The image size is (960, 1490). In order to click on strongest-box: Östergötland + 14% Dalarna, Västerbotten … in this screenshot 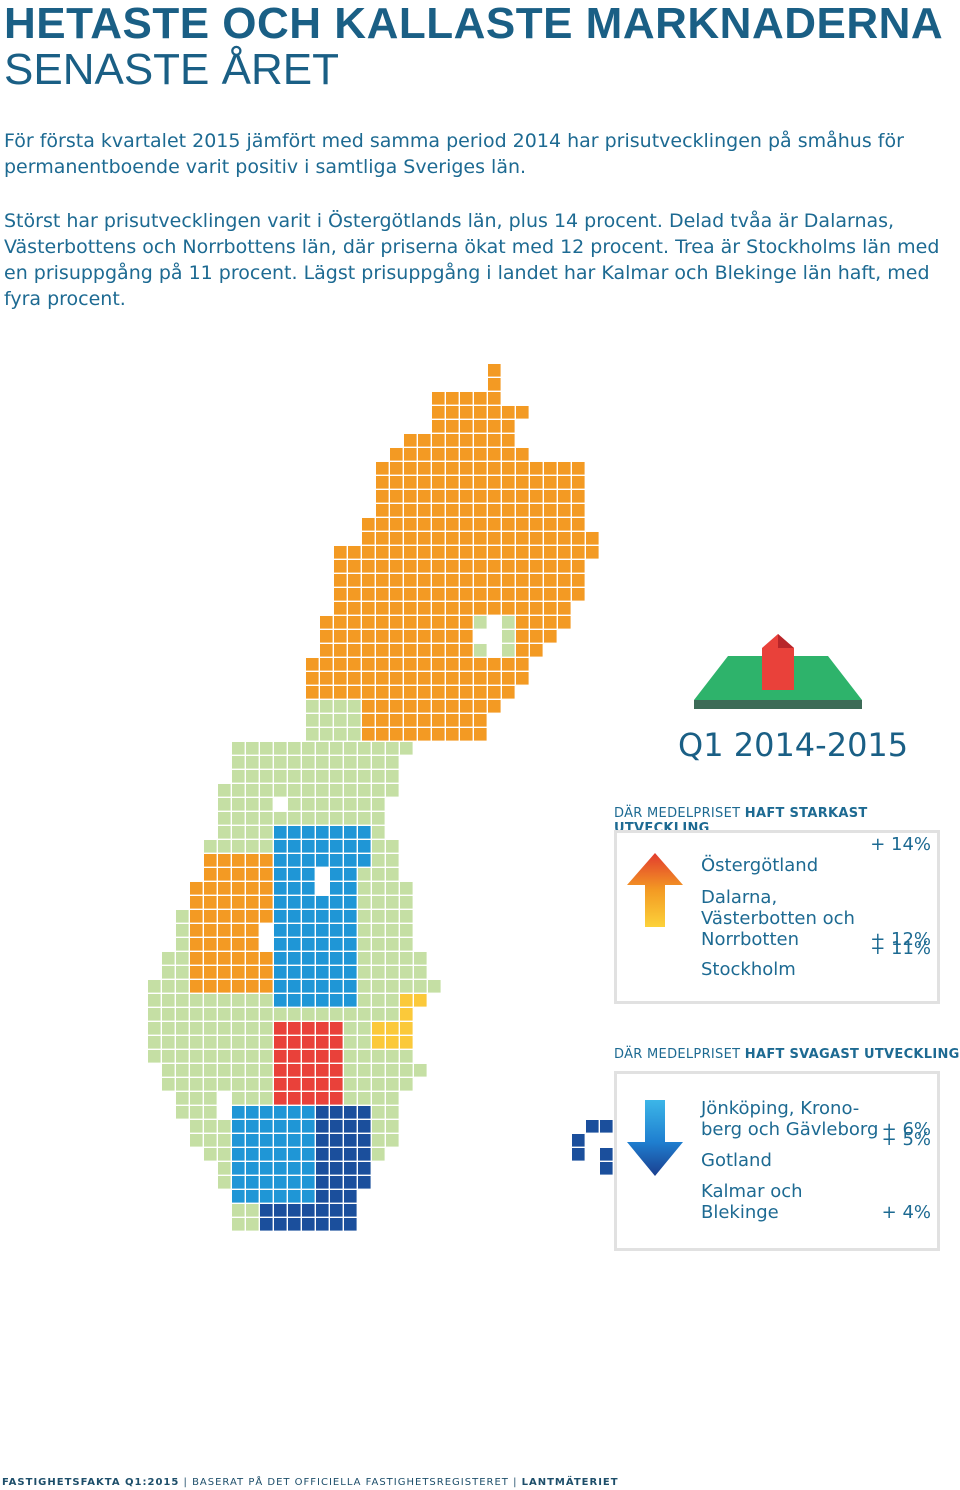, I will do `click(777, 917)`.